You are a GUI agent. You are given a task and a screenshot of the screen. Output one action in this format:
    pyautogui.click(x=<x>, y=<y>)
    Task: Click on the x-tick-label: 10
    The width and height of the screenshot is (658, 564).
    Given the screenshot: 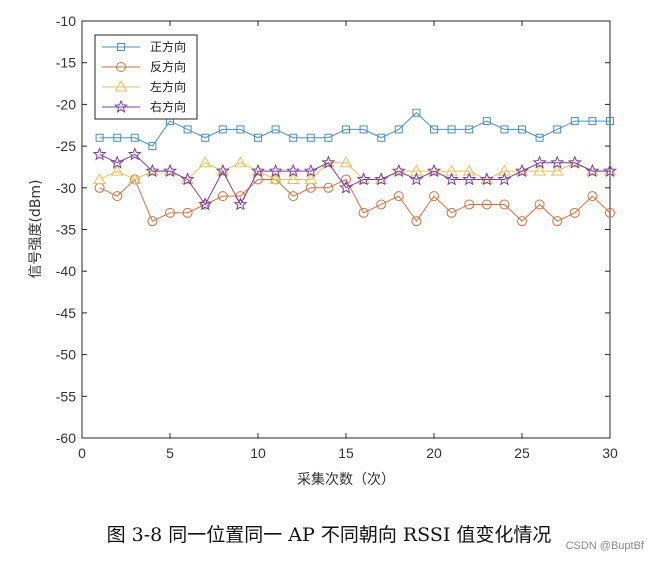 What is the action you would take?
    pyautogui.click(x=258, y=453)
    